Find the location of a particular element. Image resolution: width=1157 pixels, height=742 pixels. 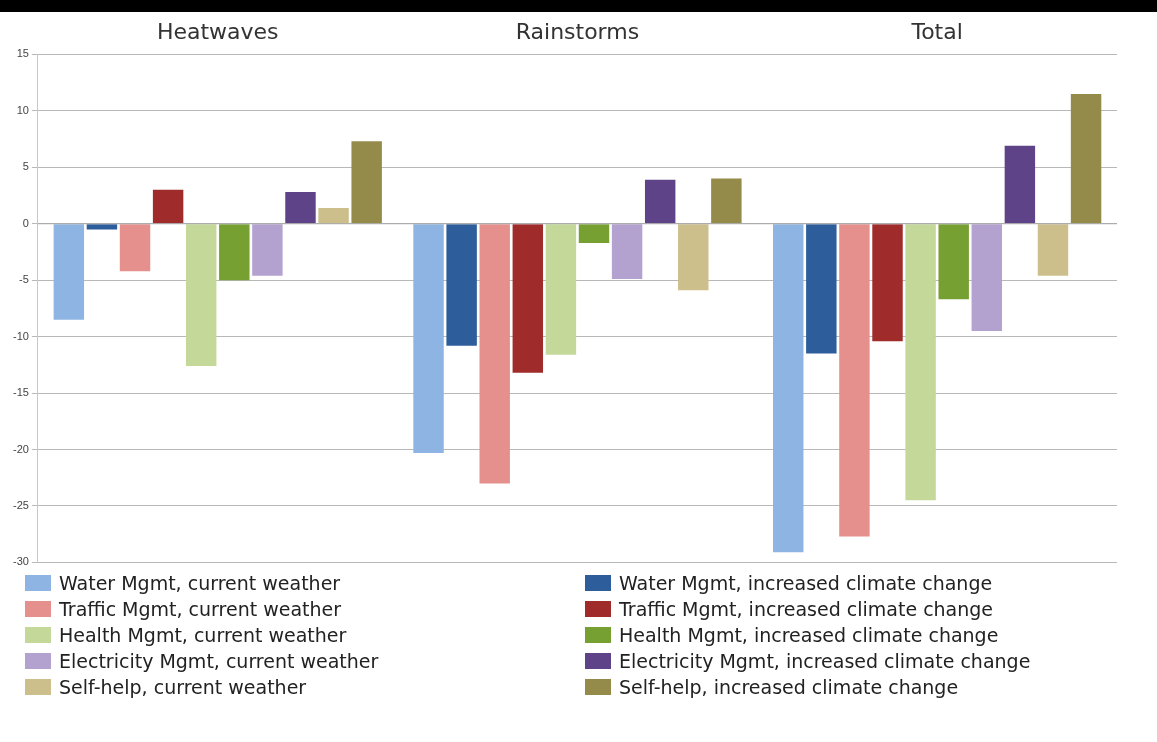

x-tick-label: Rainstorms is located at coordinates (577, 31).